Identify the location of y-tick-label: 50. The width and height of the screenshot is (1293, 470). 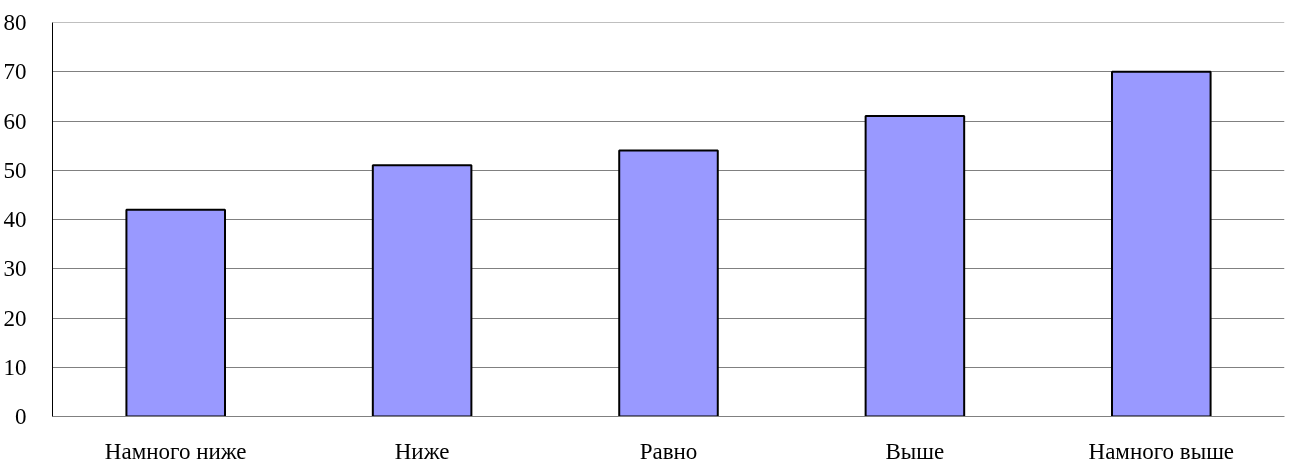
(15, 170).